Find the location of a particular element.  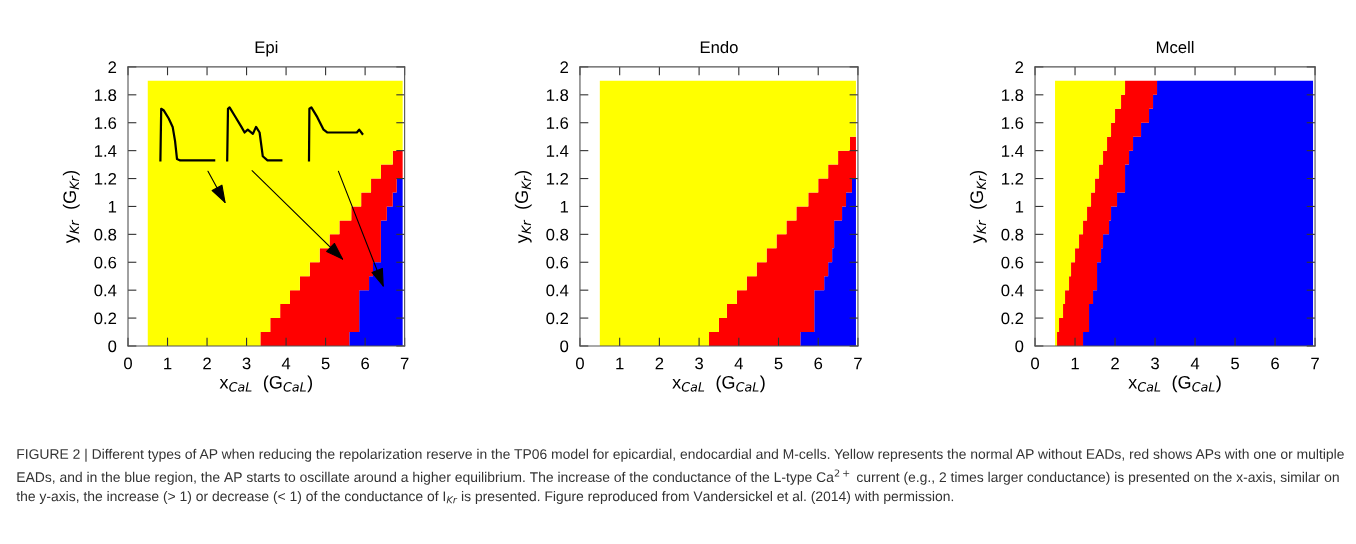

text: FIGURE 2 | Different types of AP when reducing the repolarization reserve in the TP06 model for epicardial, endocardial and M-cells. Yellow represents the normal AP without EADs, red shows APs with one or multiple EADs, and in the blue region, the AP starts to oscillate around a higher equilibrium. The increase of the conductance of the L-type Ca$^{2+}$ current (e.g., 2 times larger conductance) is presented on the x-axis, similar on the y-axis, the increase (> 1) or decrease (< 1) of the conductance of I$_{Kr}$ is presented. Figure reproduced from Vandersickel et al. (2014) with permission. is located at coordinates (680, 476).